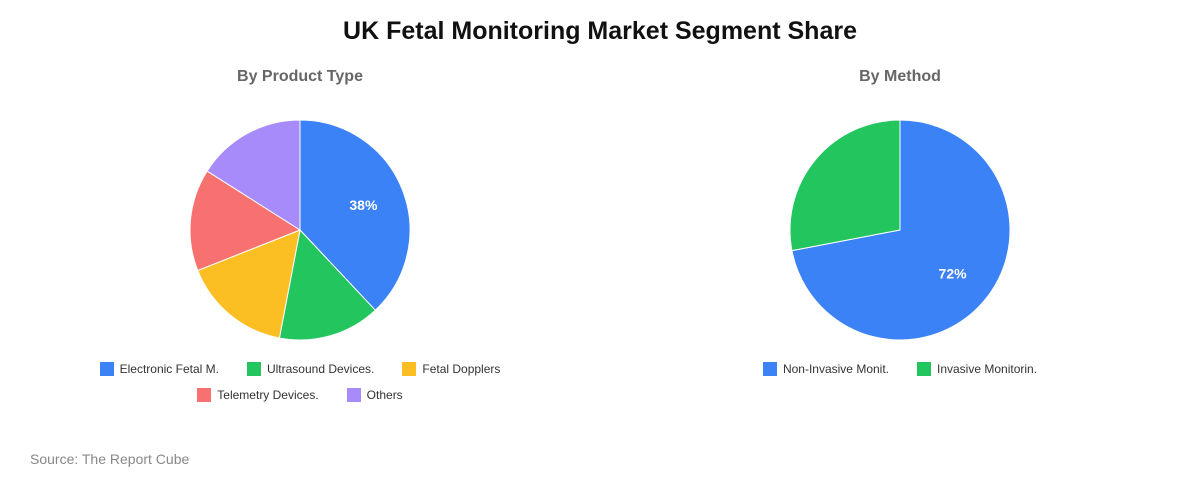  I want to click on slice-label: 38%, so click(363, 205).